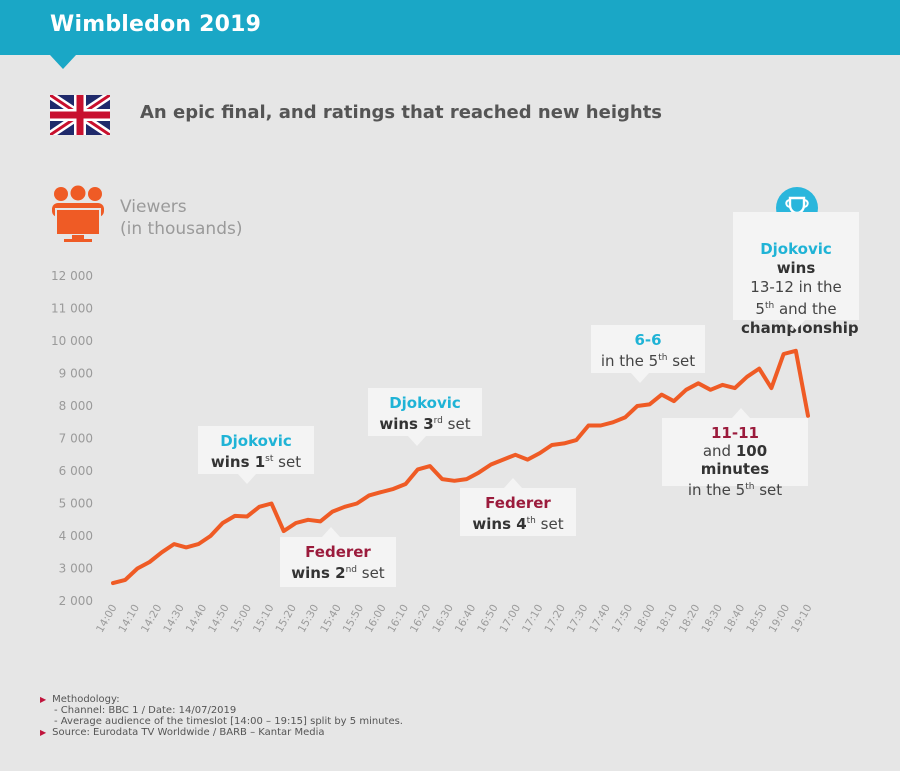  What do you see at coordinates (63, 62) in the screenshot?
I see `banner-pointer` at bounding box center [63, 62].